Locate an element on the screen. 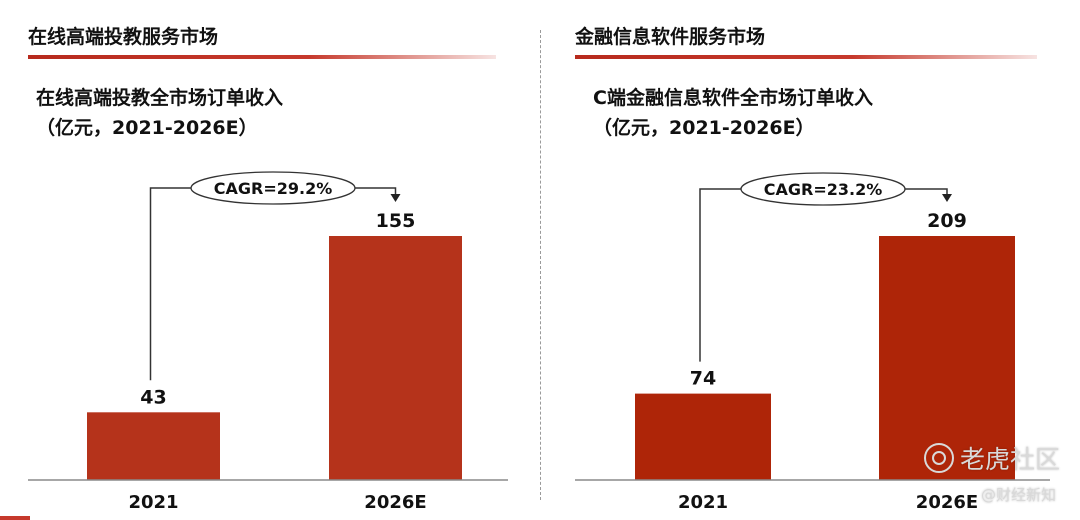 This screenshot has width=1080, height=520. watermark-sub: @财经新知 is located at coordinates (1018, 495).